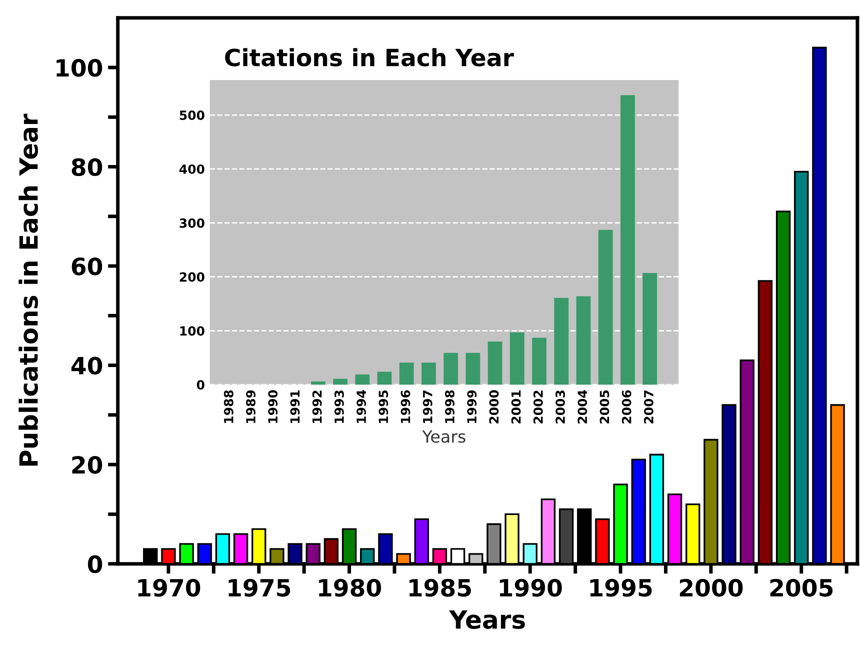  I want to click on x-tick-label: 2006, so click(627, 407).